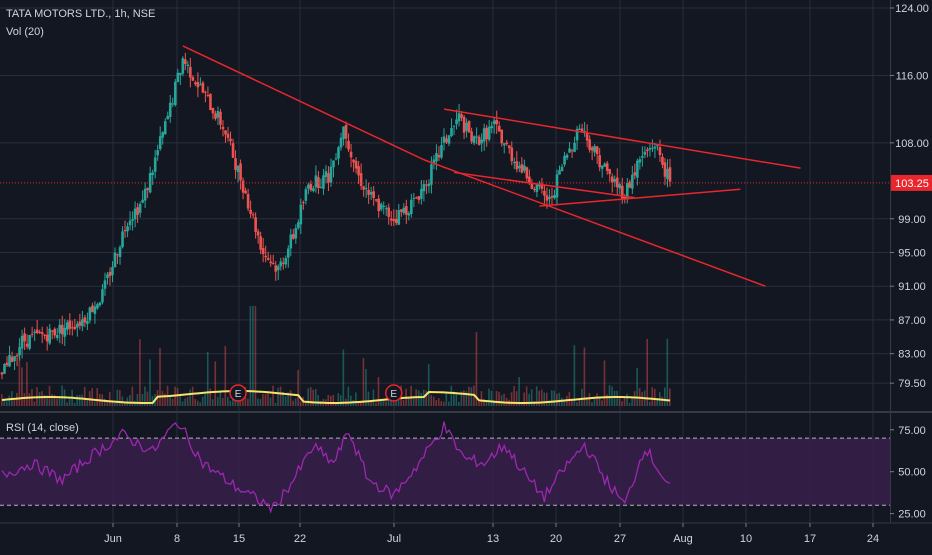 This screenshot has width=932, height=555. Describe the element at coordinates (594, 223) in the screenshot. I see `trendline-lower-channel` at that location.